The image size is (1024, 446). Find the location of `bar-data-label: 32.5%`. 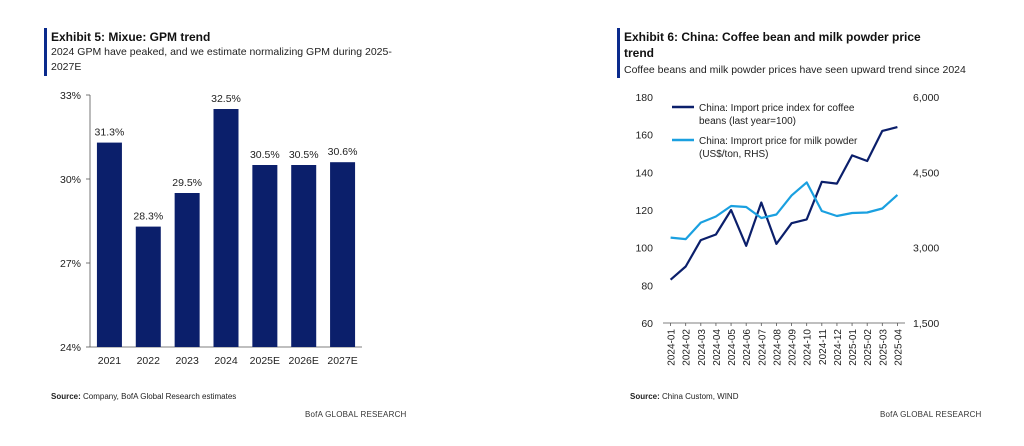

bar-data-label: 32.5% is located at coordinates (226, 99).